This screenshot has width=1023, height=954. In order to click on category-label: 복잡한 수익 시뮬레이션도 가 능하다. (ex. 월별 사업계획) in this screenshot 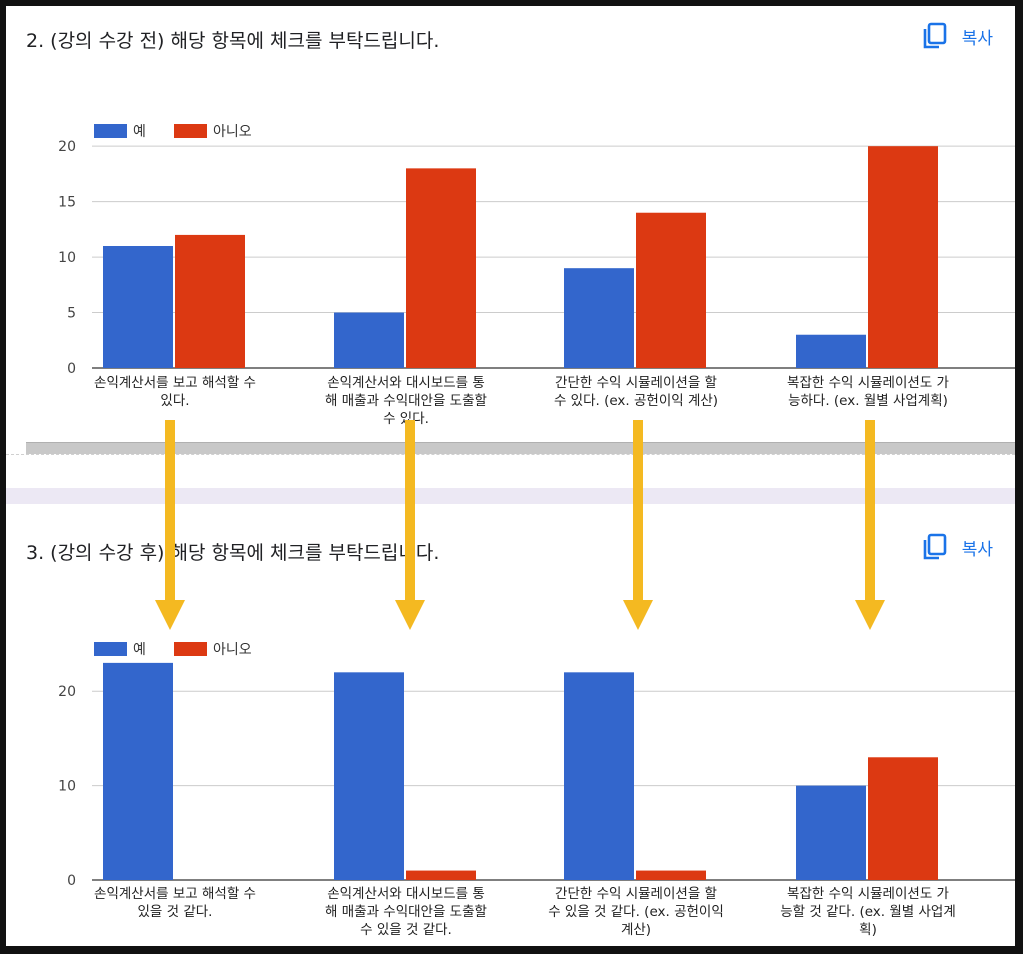, I will do `click(868, 392)`.